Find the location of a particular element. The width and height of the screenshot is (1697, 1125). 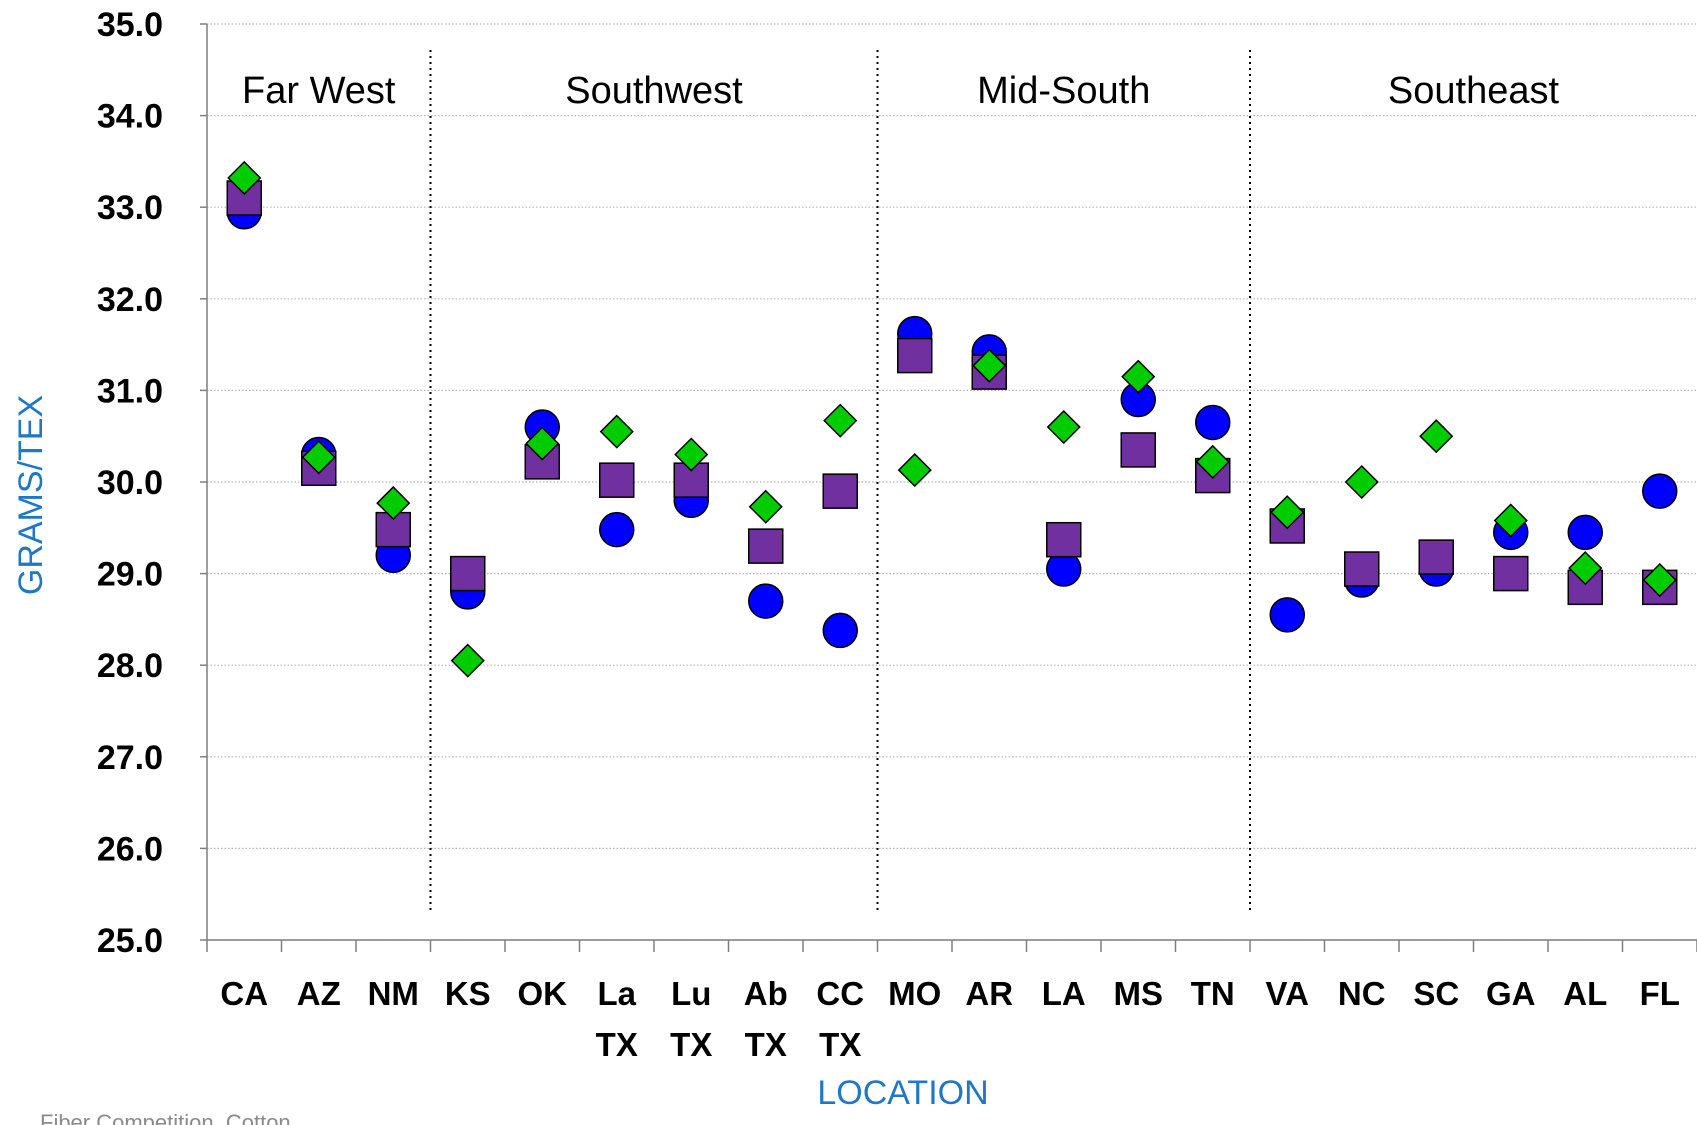

region-label: Southwest is located at coordinates (654, 91).